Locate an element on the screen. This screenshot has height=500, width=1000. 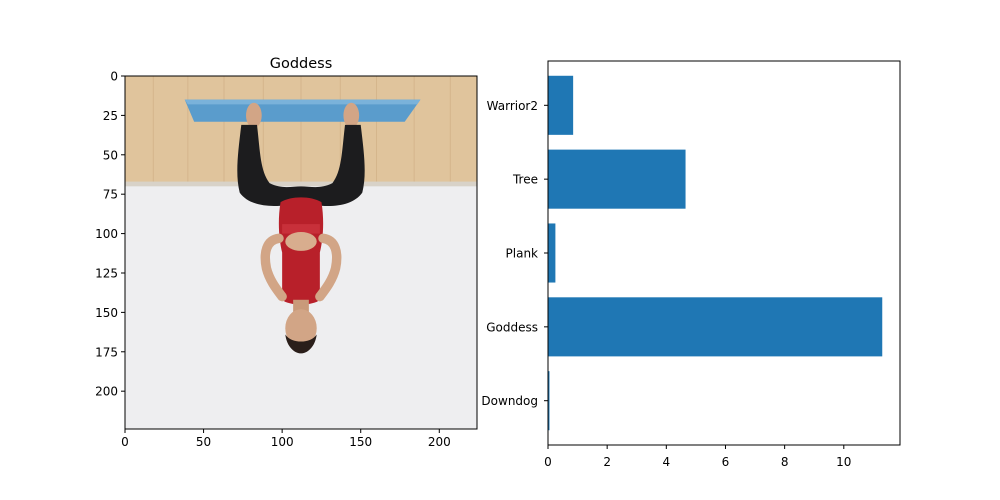
bar-category-label: Tree is located at coordinates (525, 180).